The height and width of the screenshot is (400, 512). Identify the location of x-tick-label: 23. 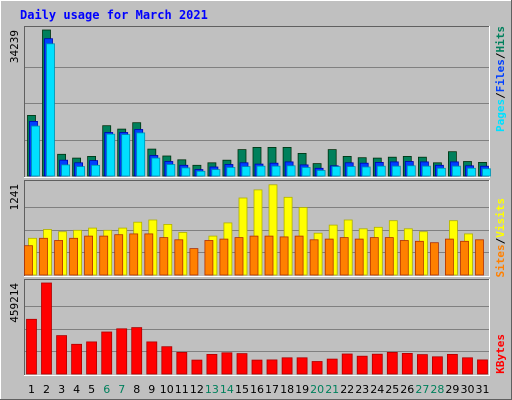
(362, 389).